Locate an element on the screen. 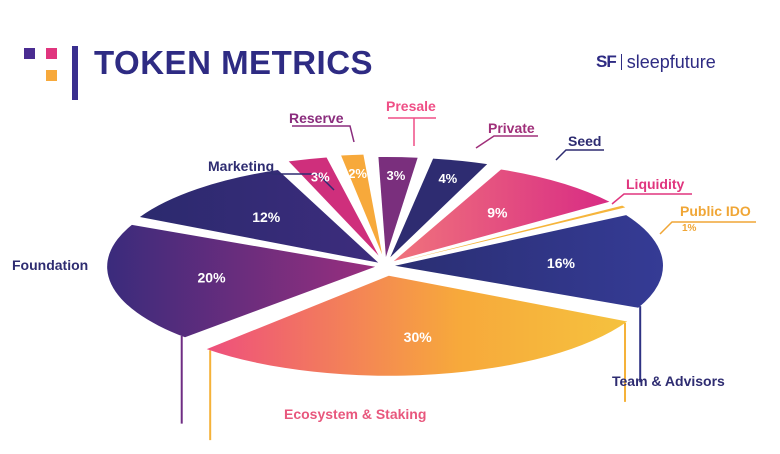 The width and height of the screenshot is (780, 454). leader-line-private is located at coordinates (506, 142).